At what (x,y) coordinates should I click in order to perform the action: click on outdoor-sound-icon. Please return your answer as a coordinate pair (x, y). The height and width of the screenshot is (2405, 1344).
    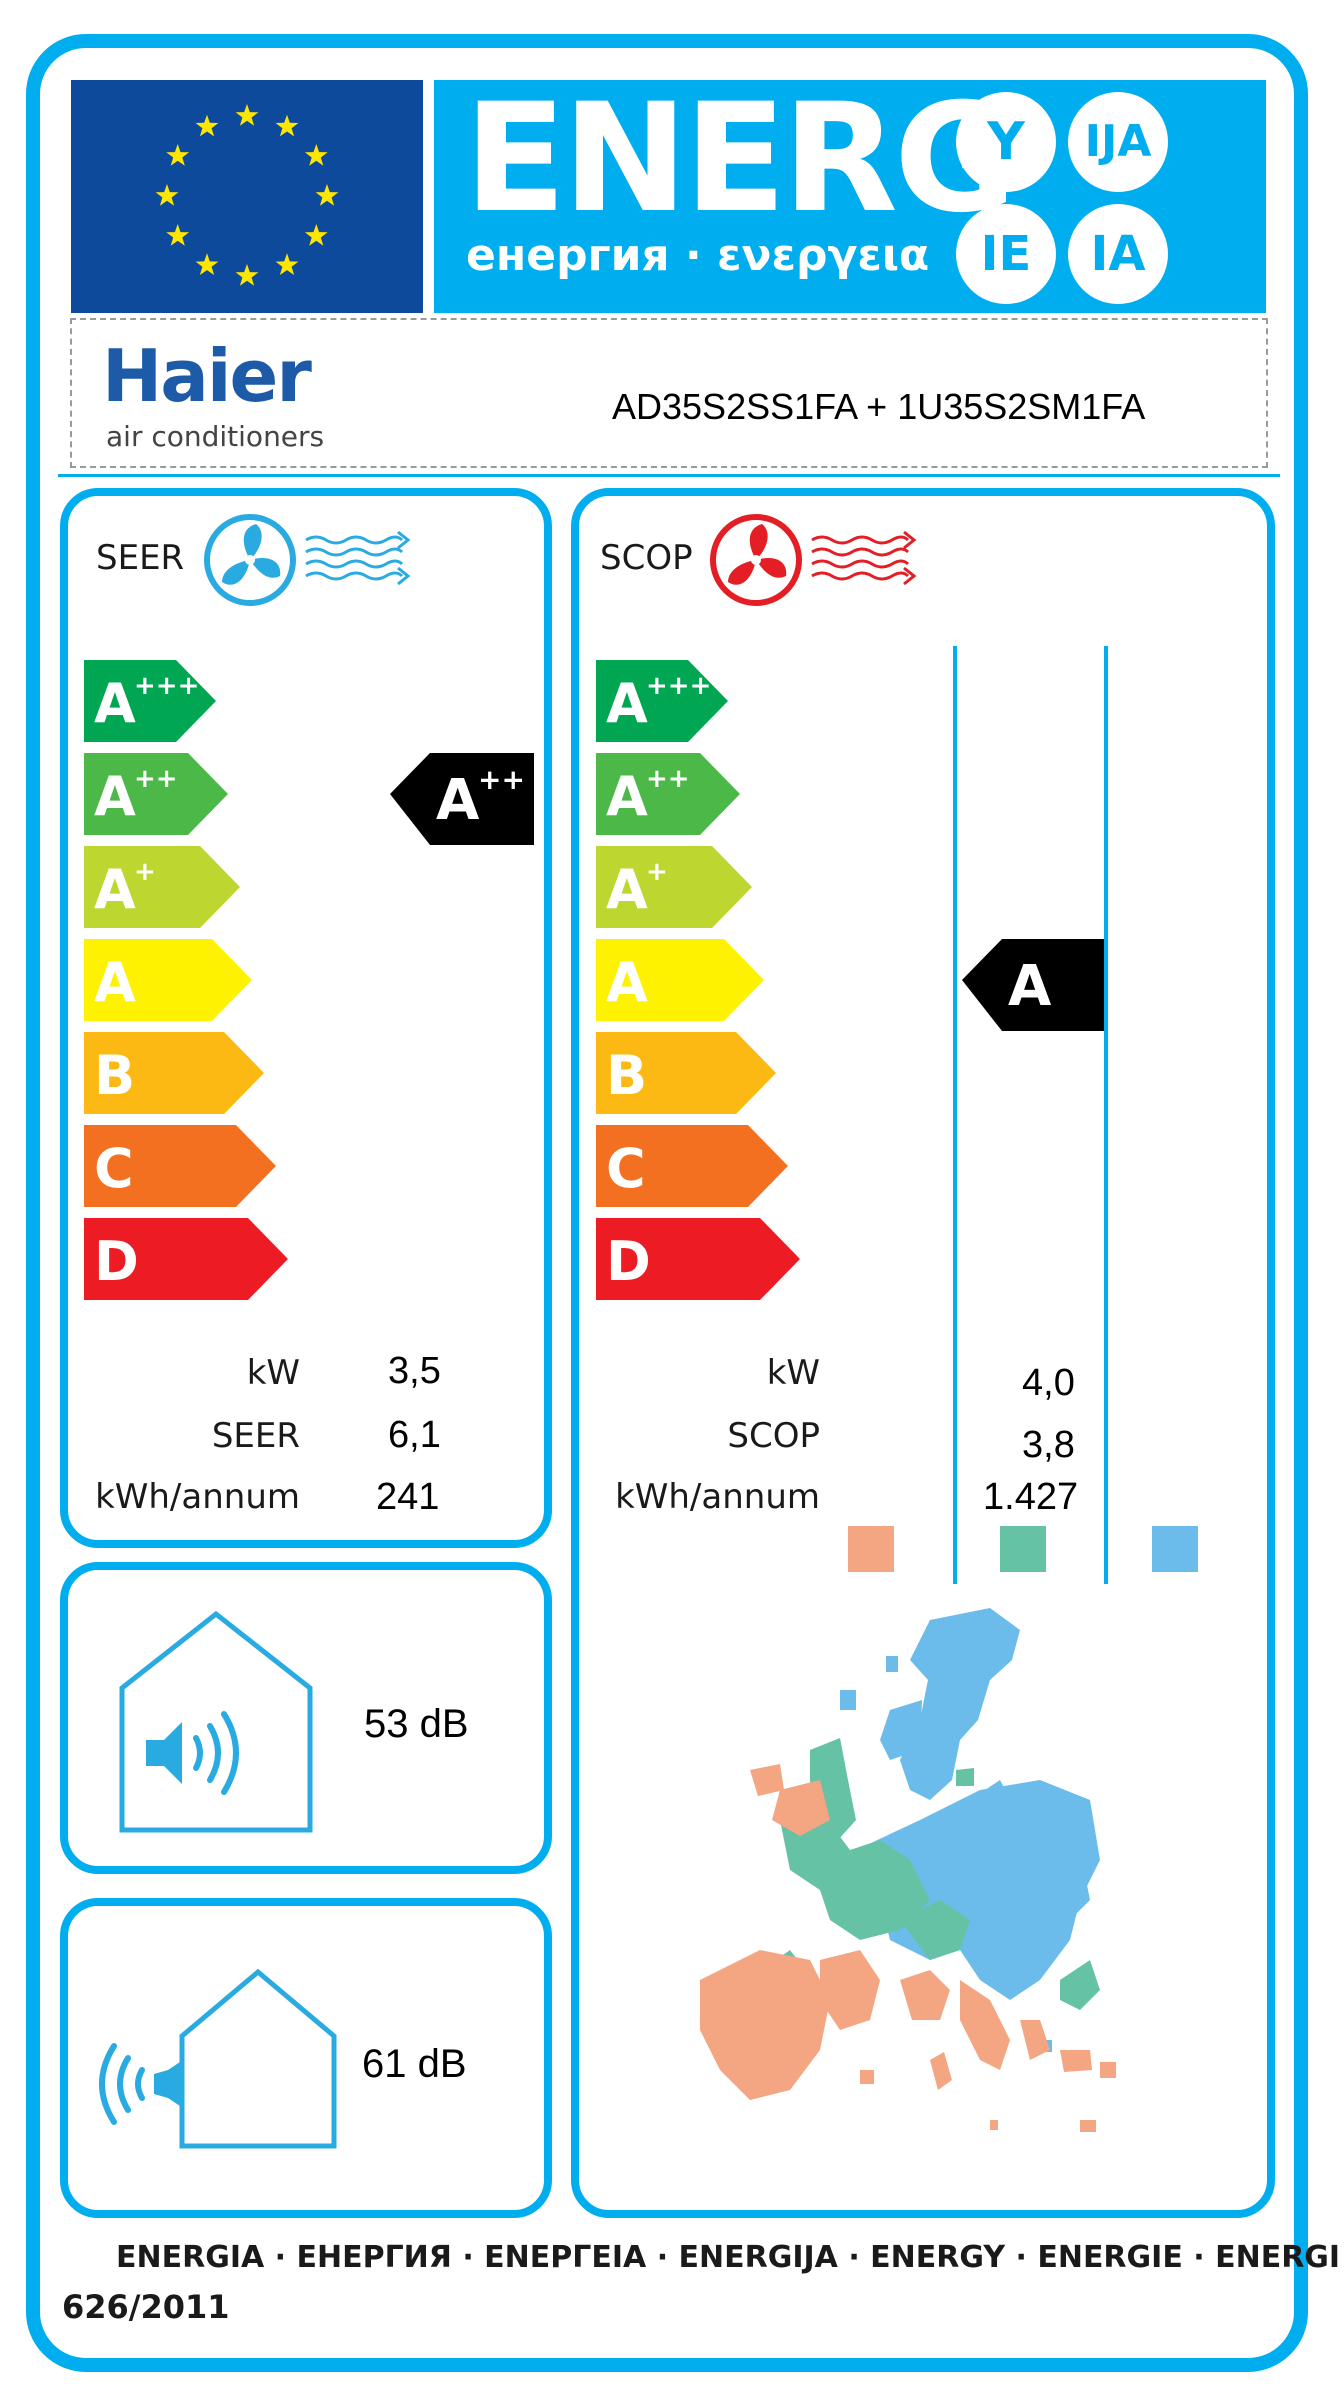
    Looking at the image, I should click on (218, 2058).